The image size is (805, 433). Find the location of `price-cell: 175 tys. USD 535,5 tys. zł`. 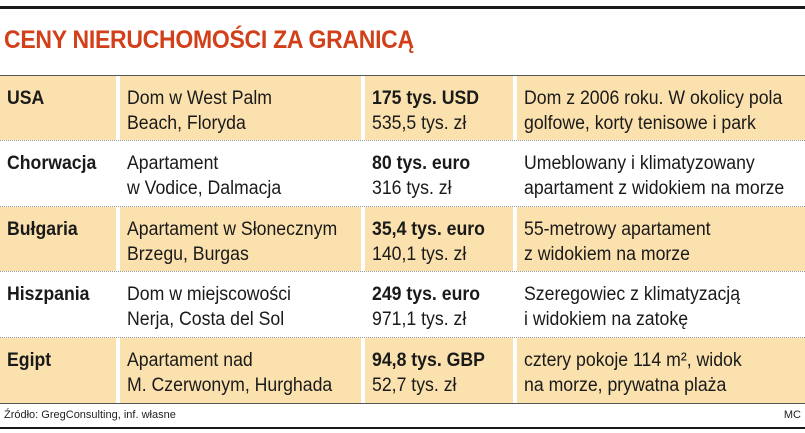

price-cell: 175 tys. USD 535,5 tys. zł is located at coordinates (439, 108).